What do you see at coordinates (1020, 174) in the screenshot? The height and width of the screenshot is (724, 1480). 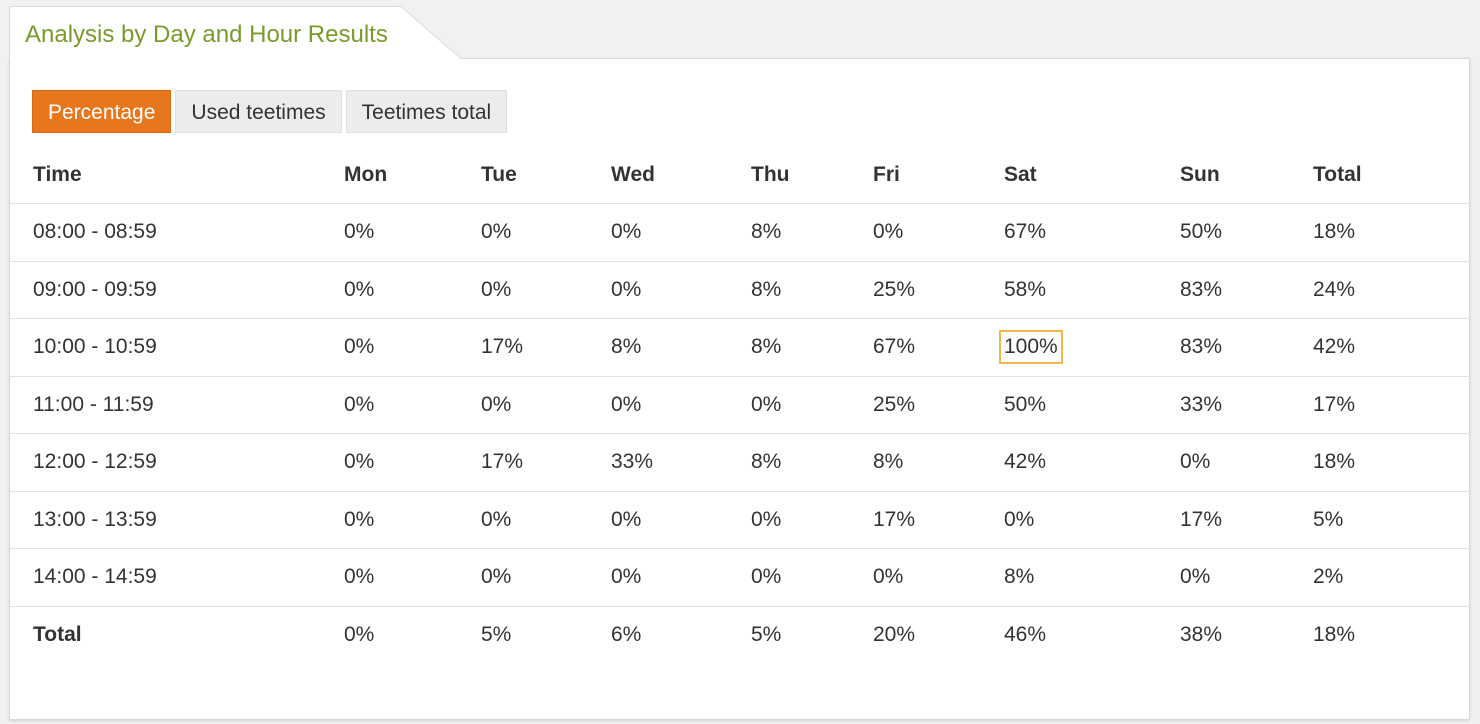 I see `column-header-sat: Sat` at bounding box center [1020, 174].